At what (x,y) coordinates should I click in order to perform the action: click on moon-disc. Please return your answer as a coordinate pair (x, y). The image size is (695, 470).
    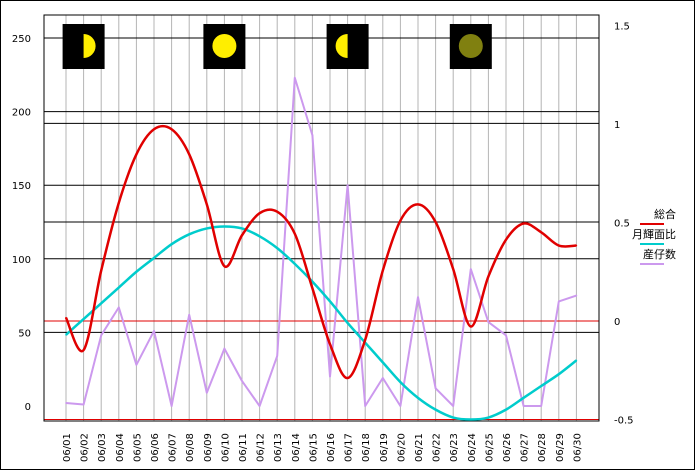
    Looking at the image, I should click on (224, 46).